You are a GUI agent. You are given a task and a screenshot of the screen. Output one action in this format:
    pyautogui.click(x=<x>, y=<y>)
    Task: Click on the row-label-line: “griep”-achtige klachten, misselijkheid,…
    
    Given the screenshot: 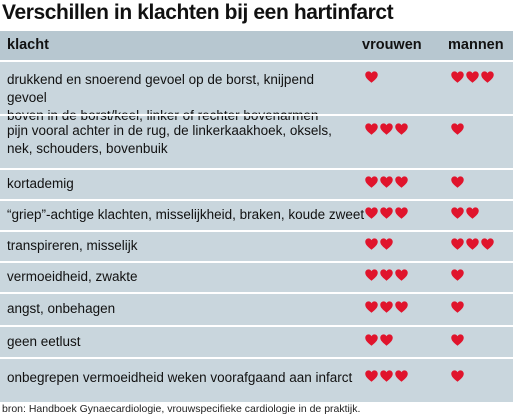 What is the action you would take?
    pyautogui.click(x=186, y=214)
    